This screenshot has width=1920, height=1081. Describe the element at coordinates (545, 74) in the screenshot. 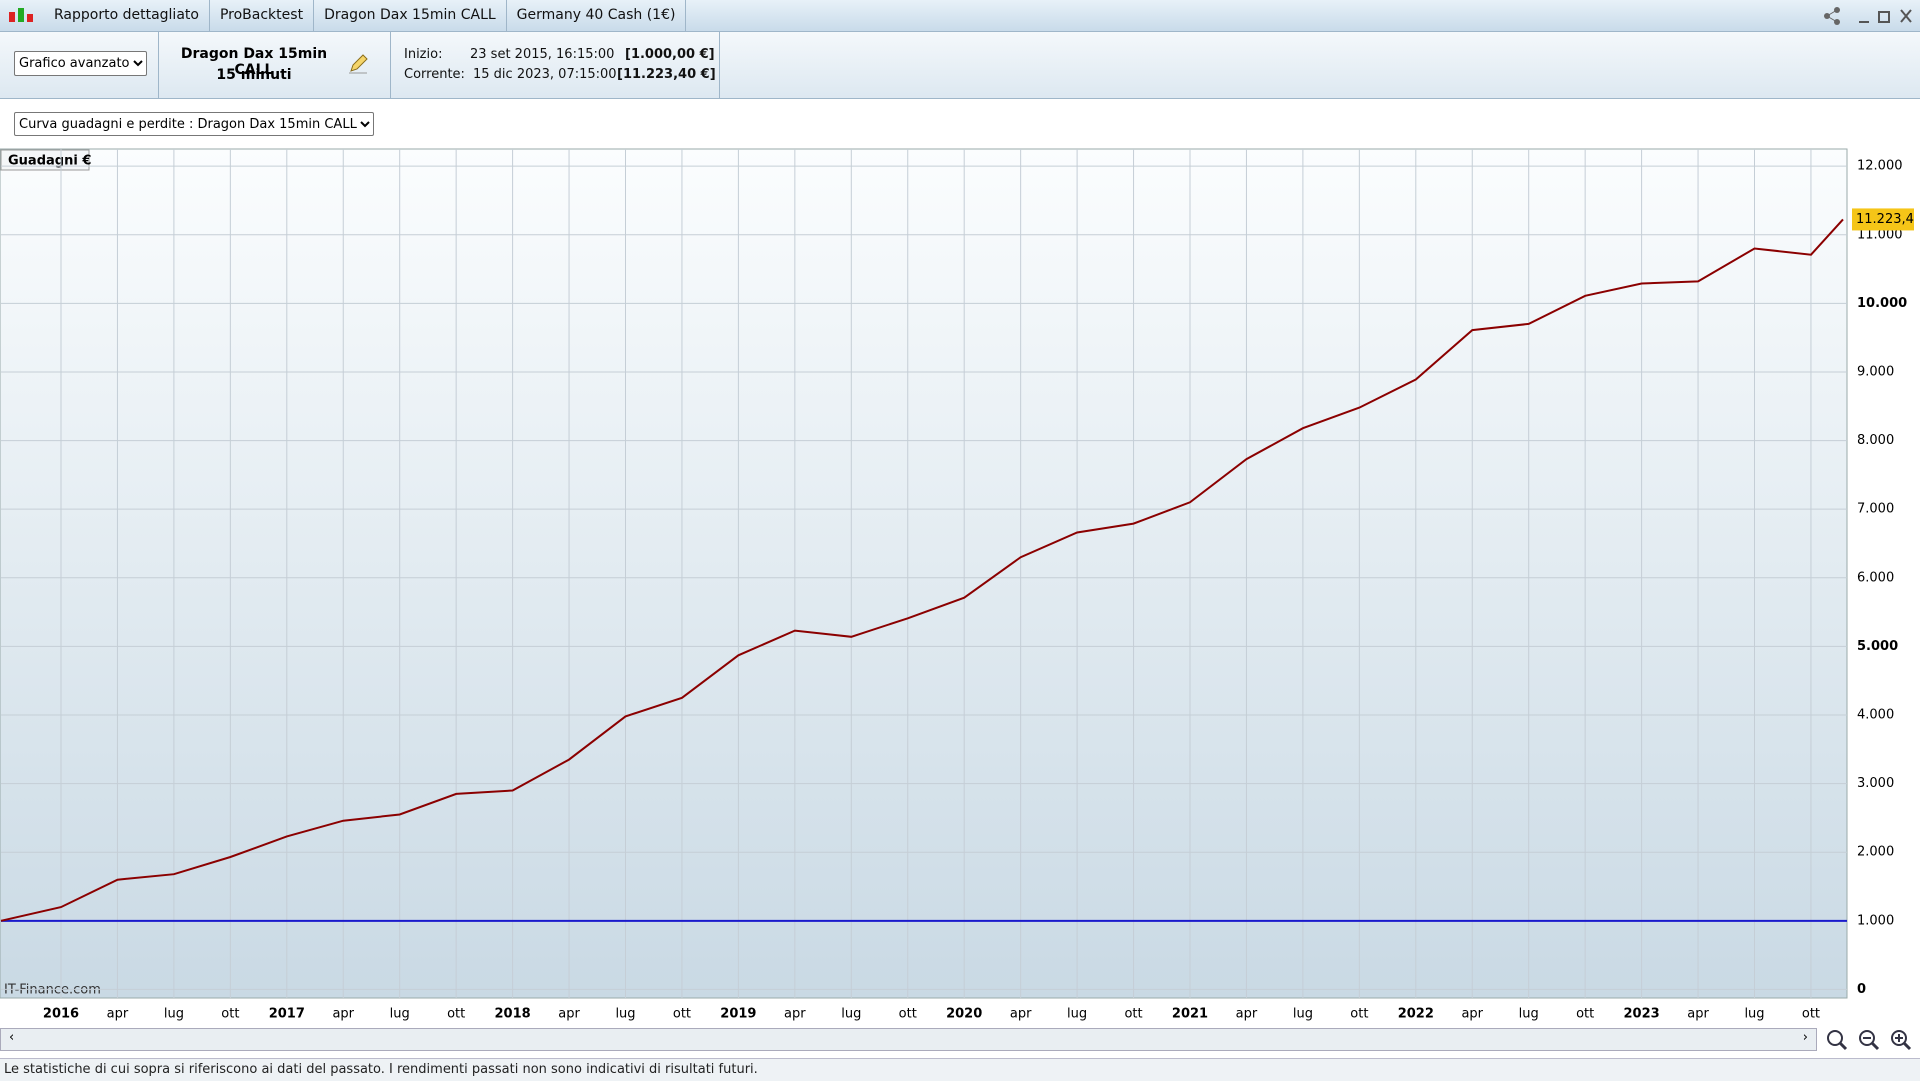

I see `current-date: 15 dic 2023, 07:15:00` at that location.